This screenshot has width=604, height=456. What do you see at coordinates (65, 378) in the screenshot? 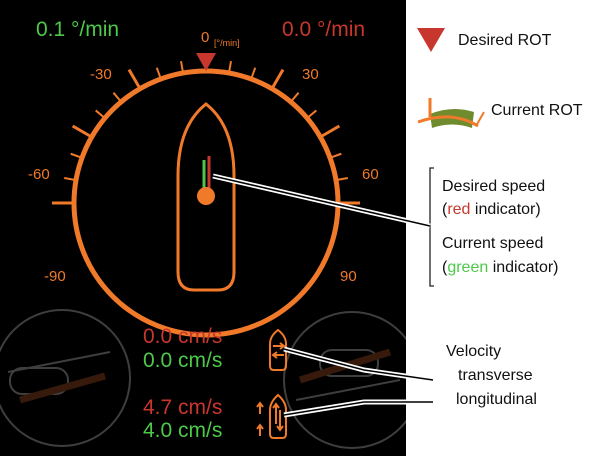
I see `left-thruster-faded` at bounding box center [65, 378].